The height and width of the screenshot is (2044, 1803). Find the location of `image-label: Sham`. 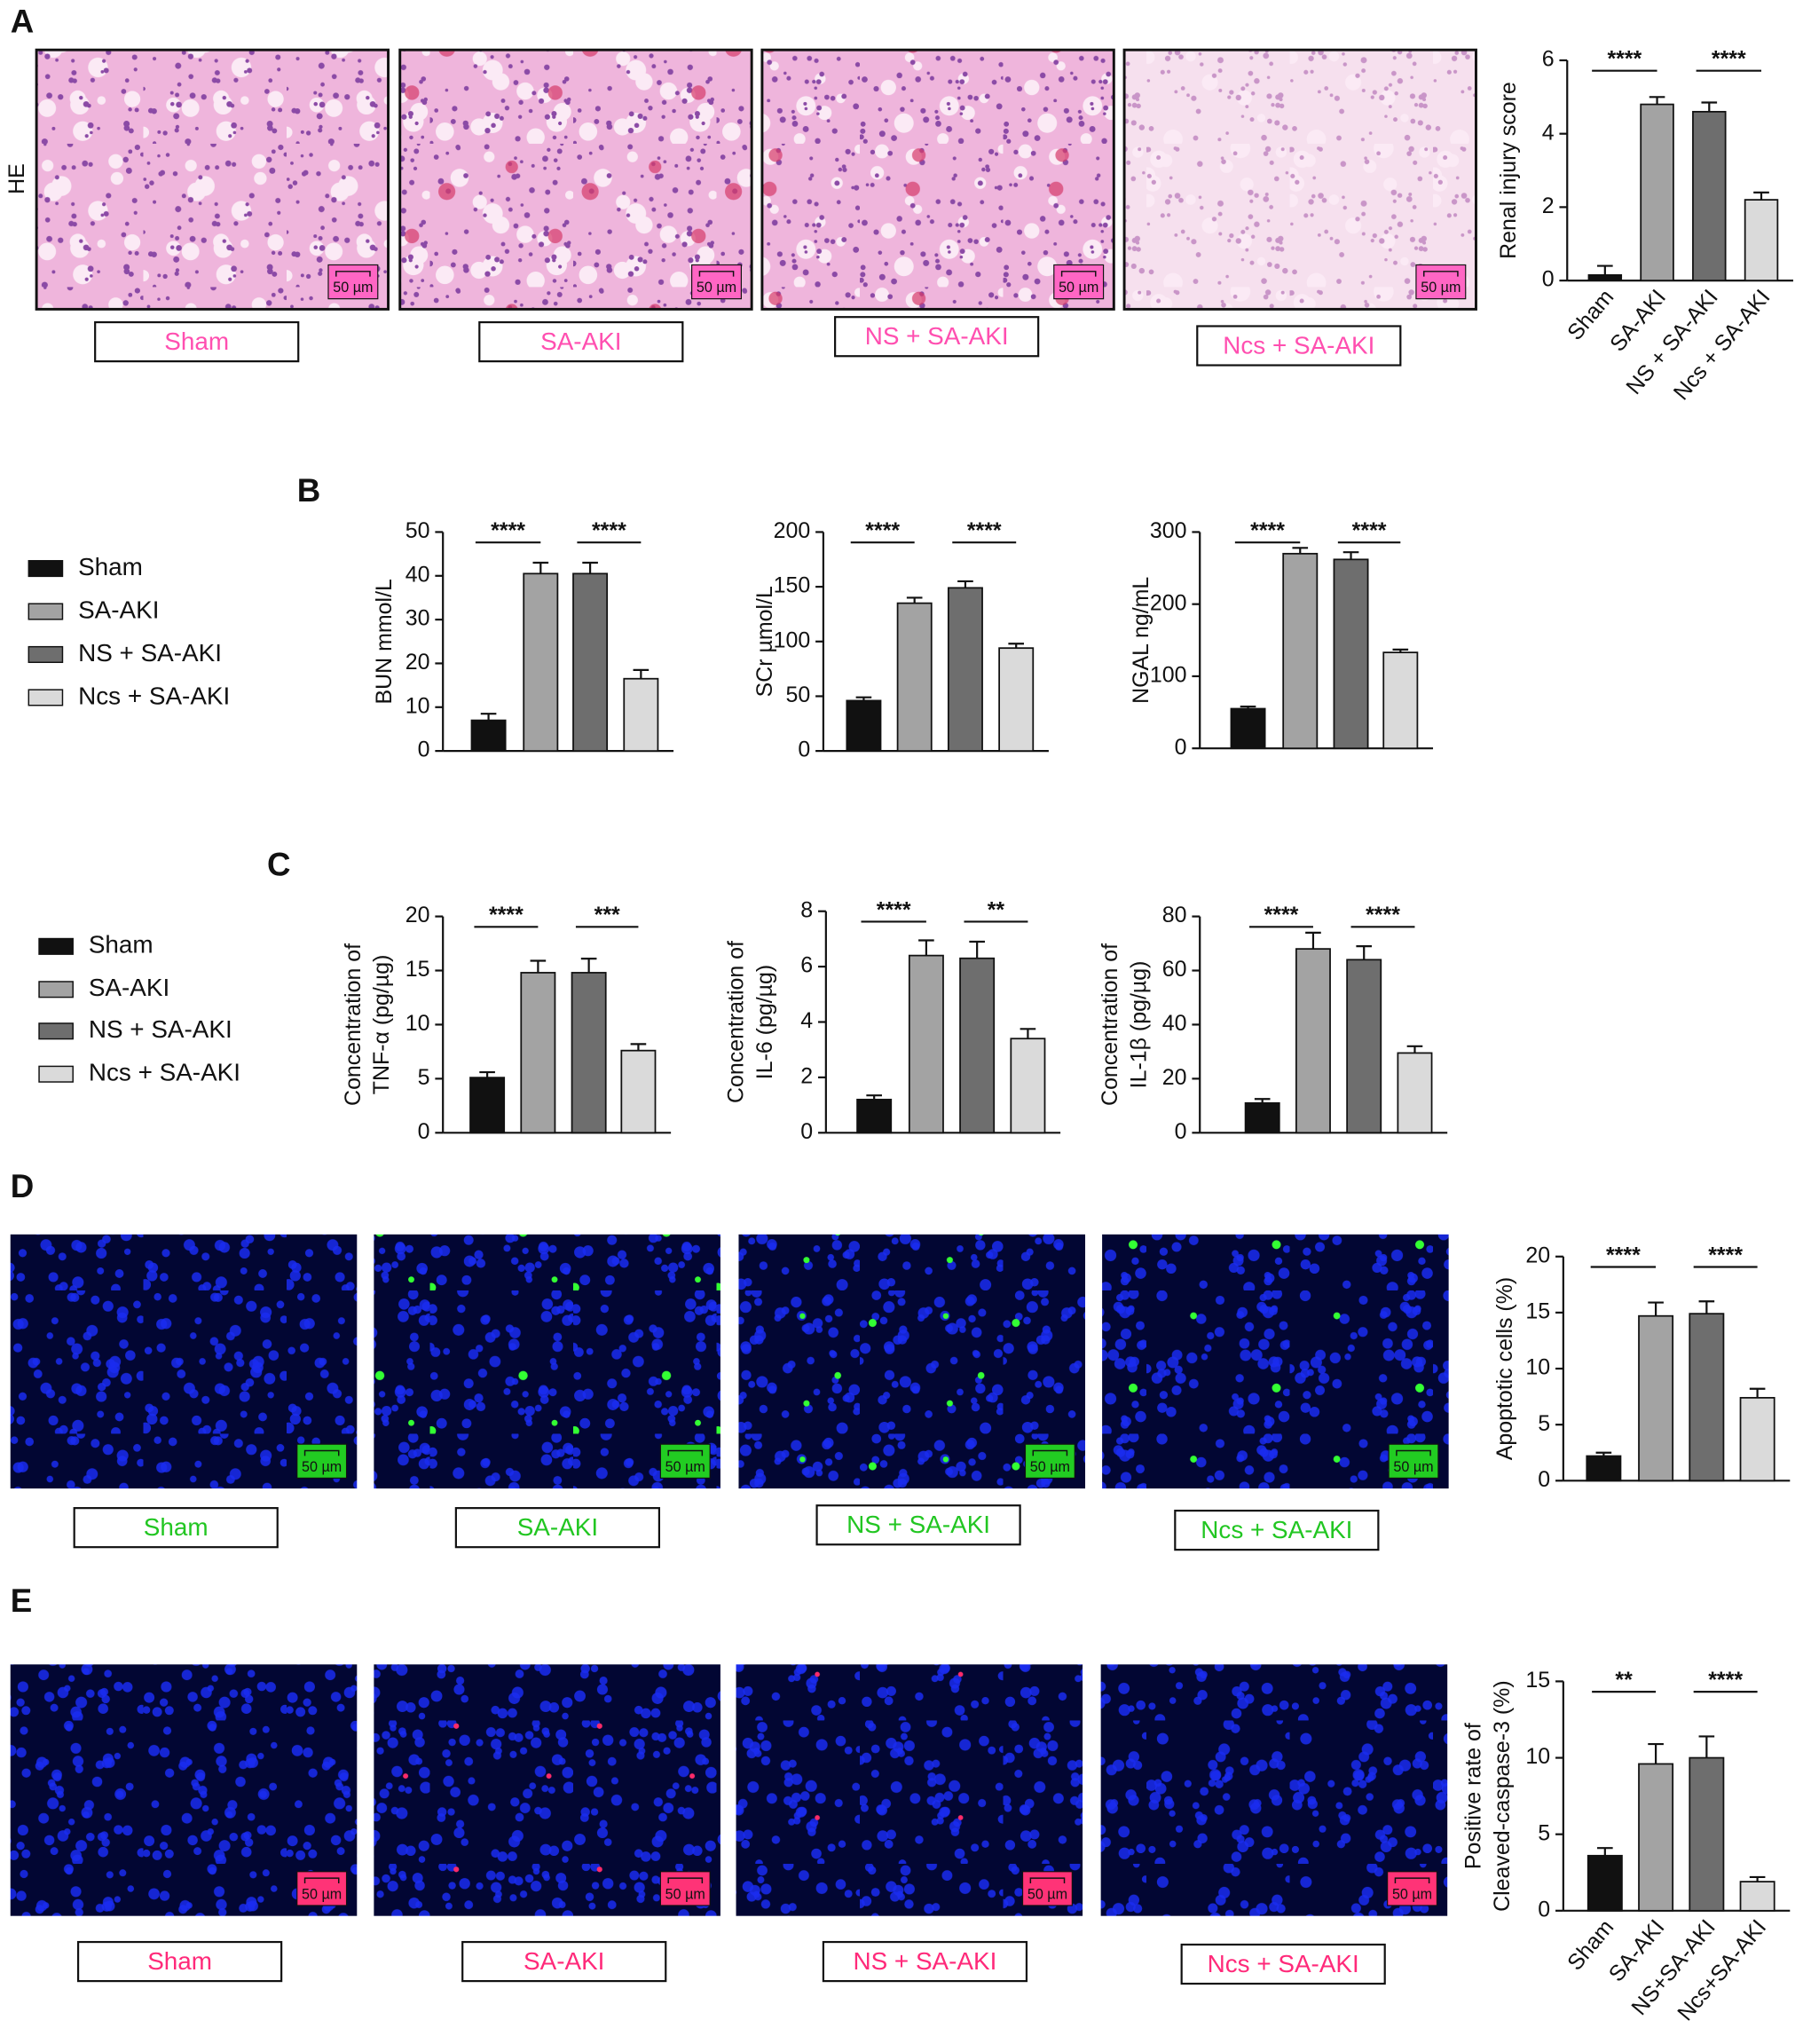

image-label: Sham is located at coordinates (196, 341).